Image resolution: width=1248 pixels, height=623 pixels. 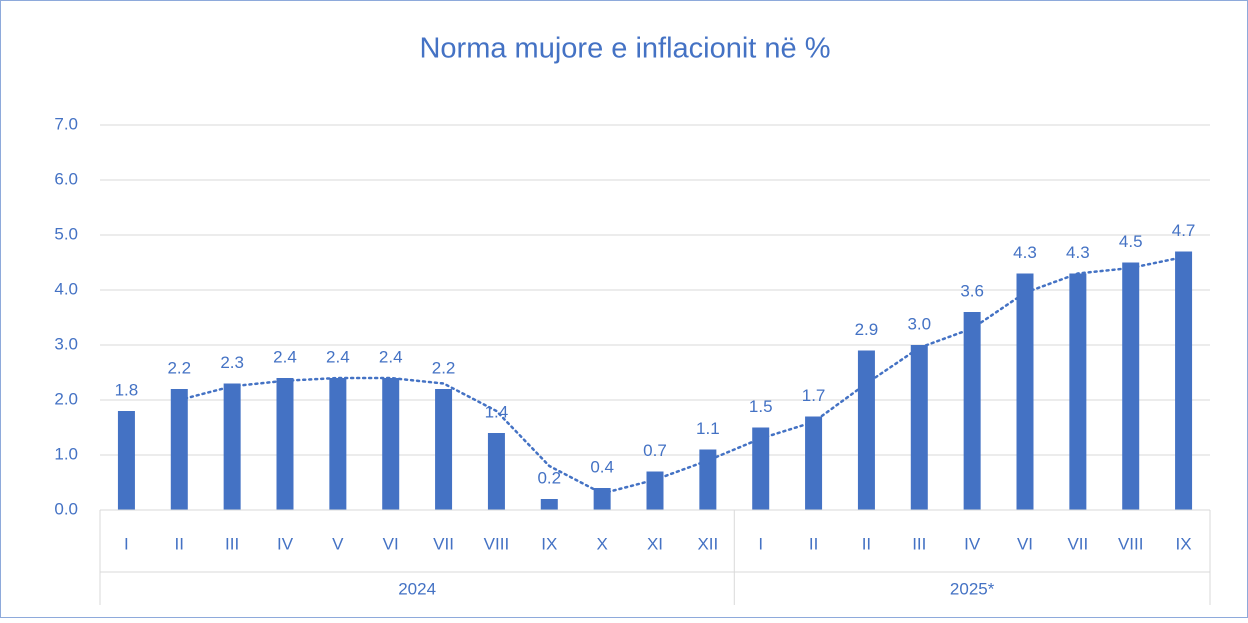 I want to click on value-label: 3.0, so click(x=919, y=323).